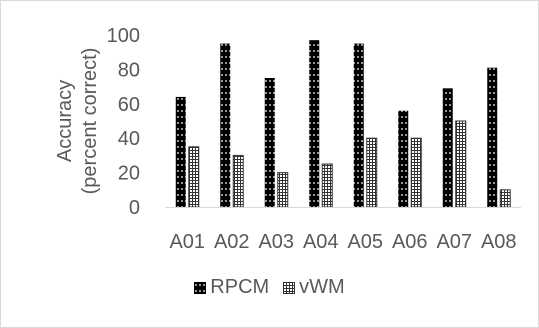 The image size is (539, 328). Describe the element at coordinates (77, 121) in the screenshot. I see `y-axis-title: Accuracy (percent correct)` at that location.